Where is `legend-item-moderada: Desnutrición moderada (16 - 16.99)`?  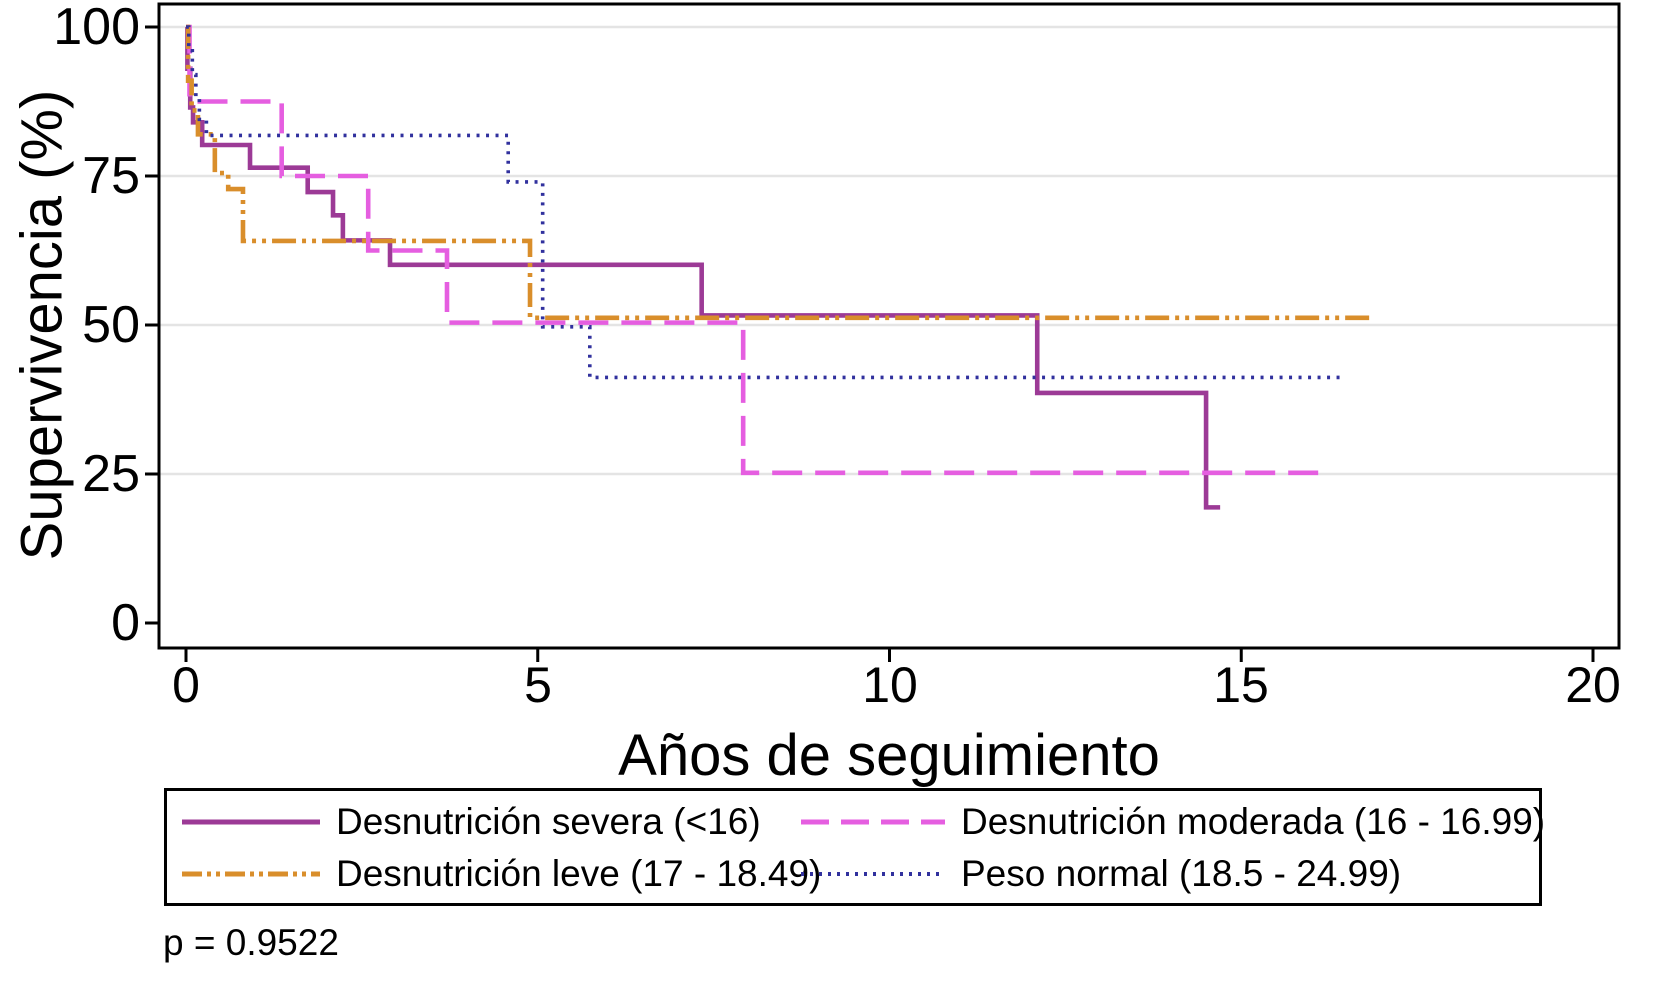 legend-item-moderada: Desnutrición moderada (16 - 16.99) is located at coordinates (1172, 822).